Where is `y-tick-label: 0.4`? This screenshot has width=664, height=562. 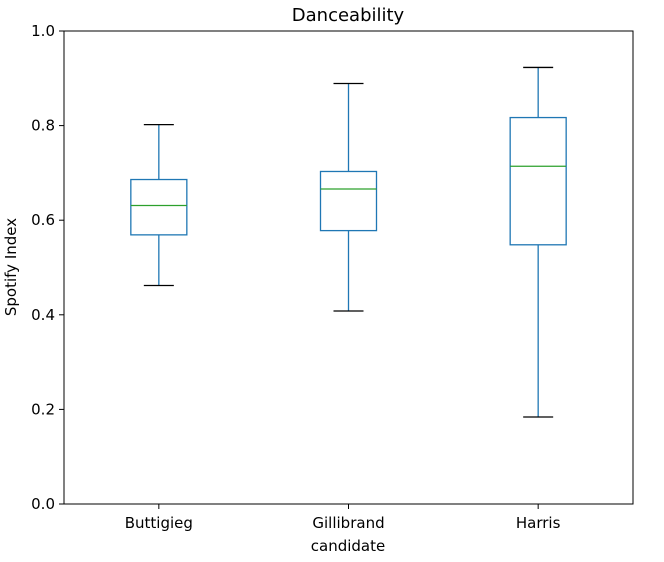
y-tick-label: 0.4 is located at coordinates (43, 315).